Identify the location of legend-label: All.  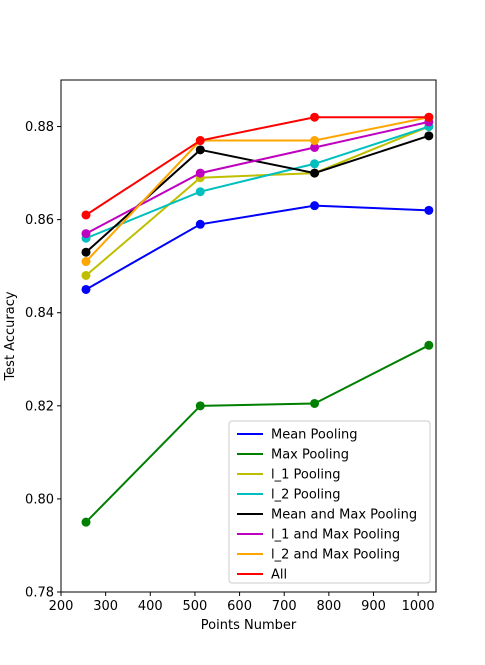
(279, 575).